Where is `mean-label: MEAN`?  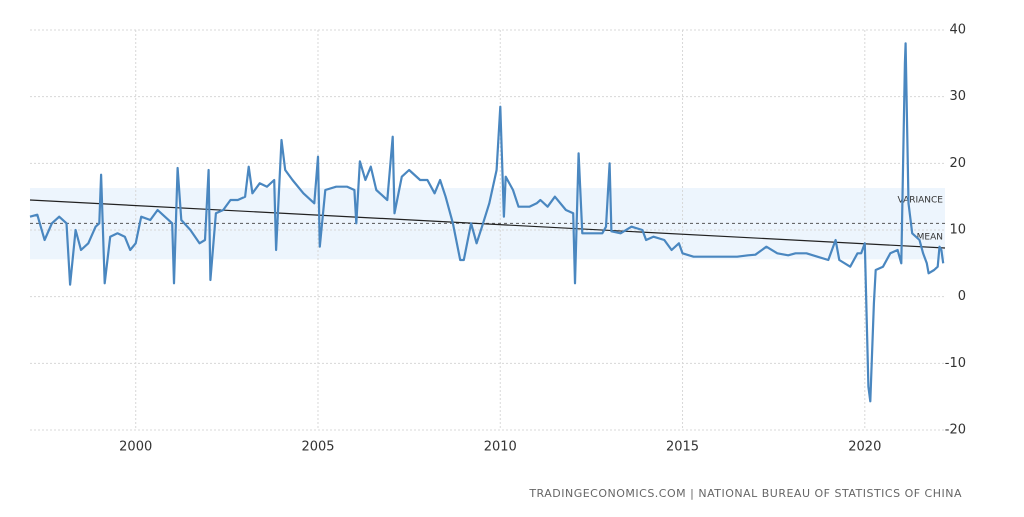
mean-label: MEAN is located at coordinates (930, 238).